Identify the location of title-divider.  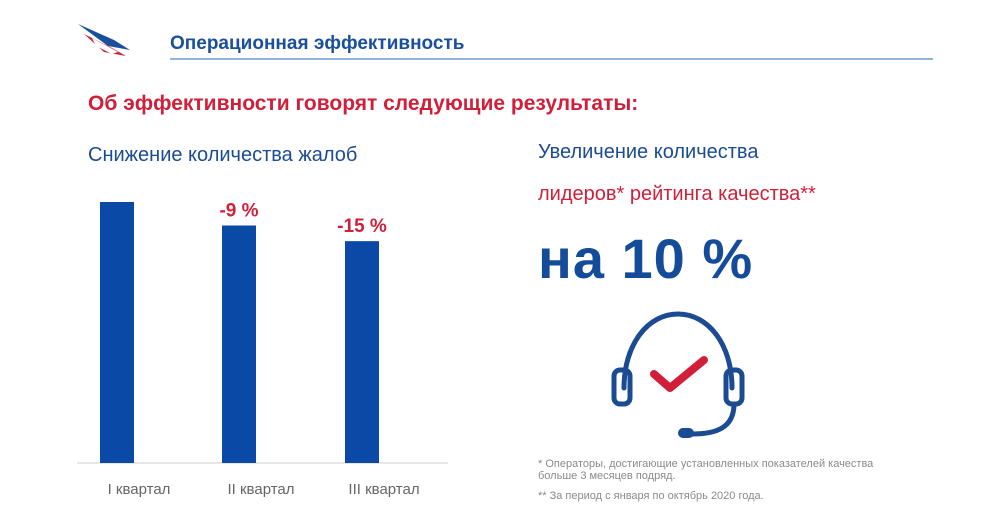
(551, 59).